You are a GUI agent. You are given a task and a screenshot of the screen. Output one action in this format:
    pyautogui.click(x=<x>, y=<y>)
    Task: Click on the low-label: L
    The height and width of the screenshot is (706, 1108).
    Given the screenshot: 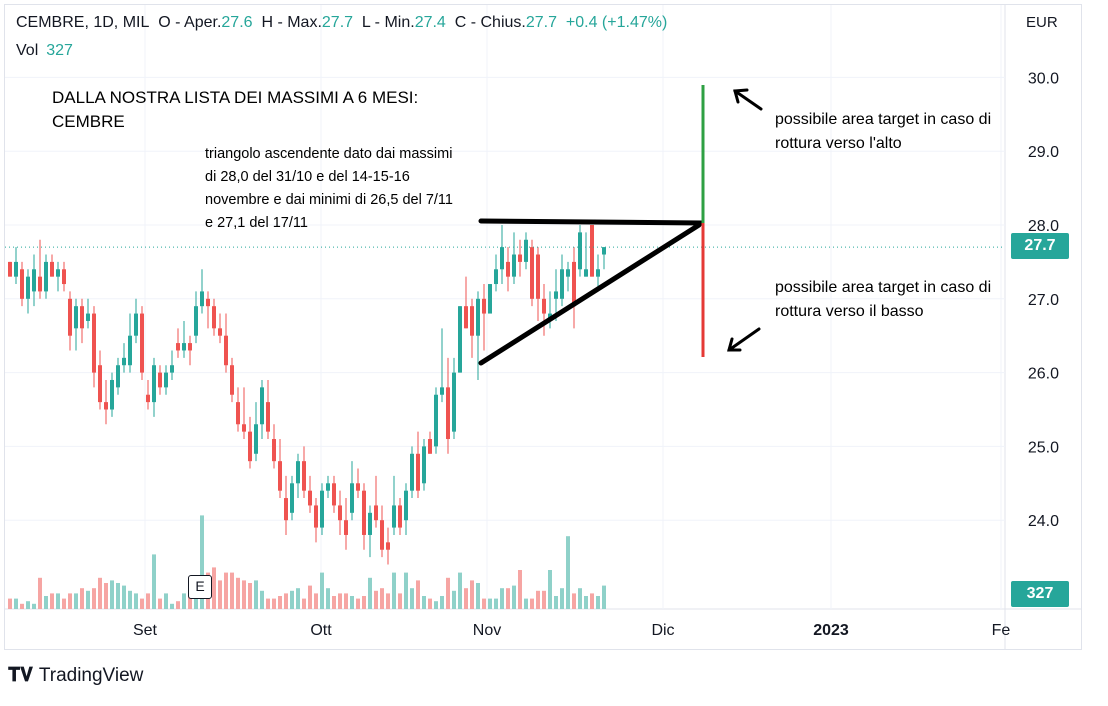 What is the action you would take?
    pyautogui.click(x=366, y=22)
    